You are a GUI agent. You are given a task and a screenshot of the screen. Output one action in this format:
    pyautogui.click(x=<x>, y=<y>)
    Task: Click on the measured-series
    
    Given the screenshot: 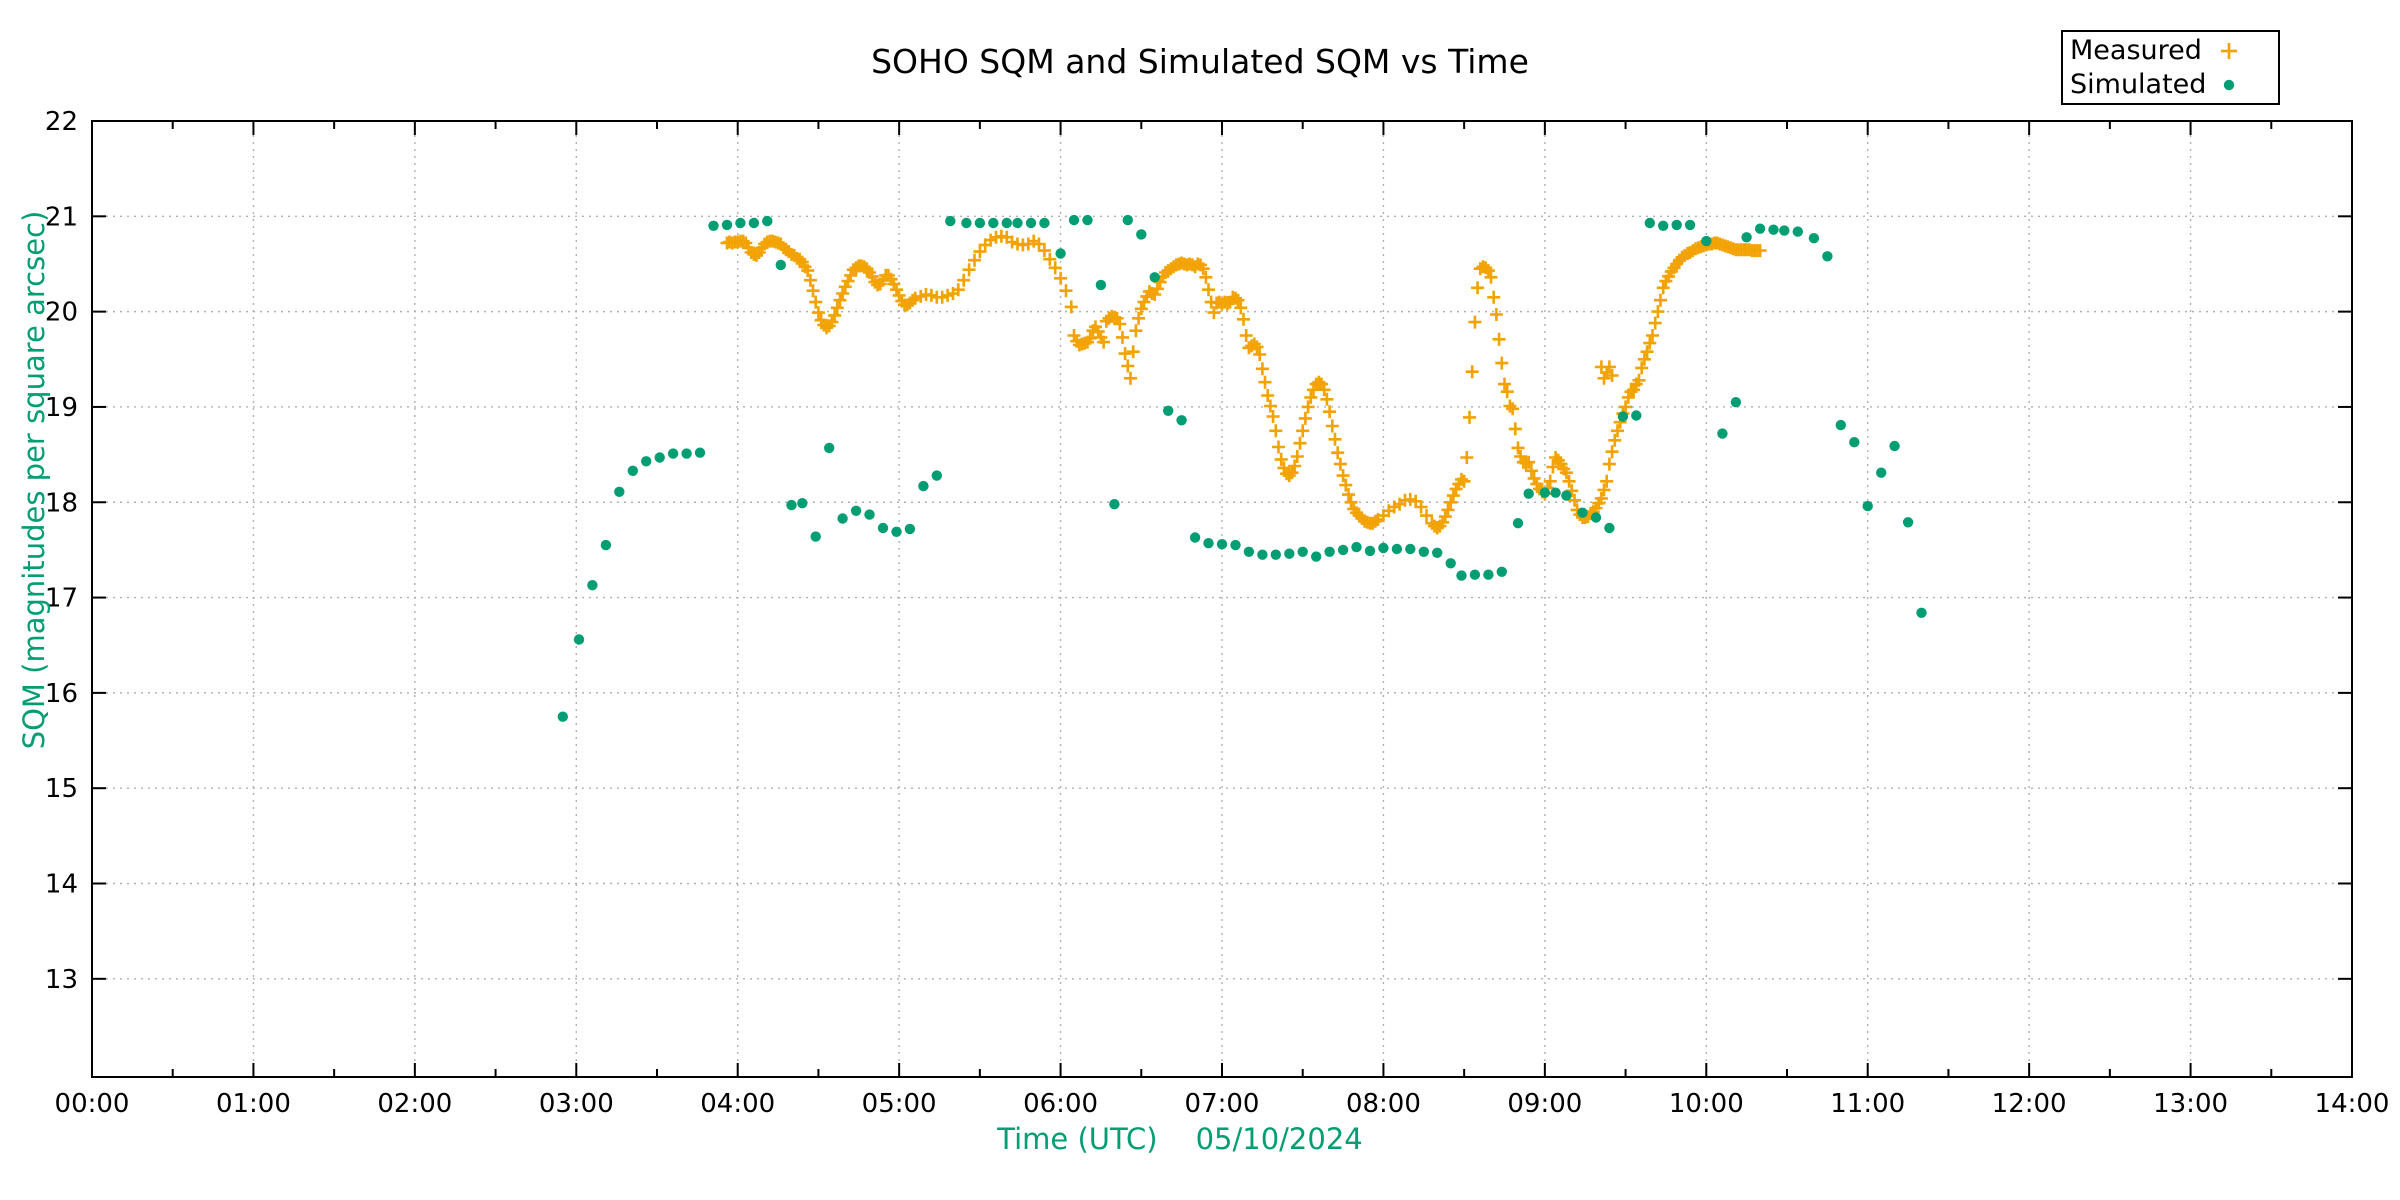 What is the action you would take?
    pyautogui.click(x=1243, y=382)
    